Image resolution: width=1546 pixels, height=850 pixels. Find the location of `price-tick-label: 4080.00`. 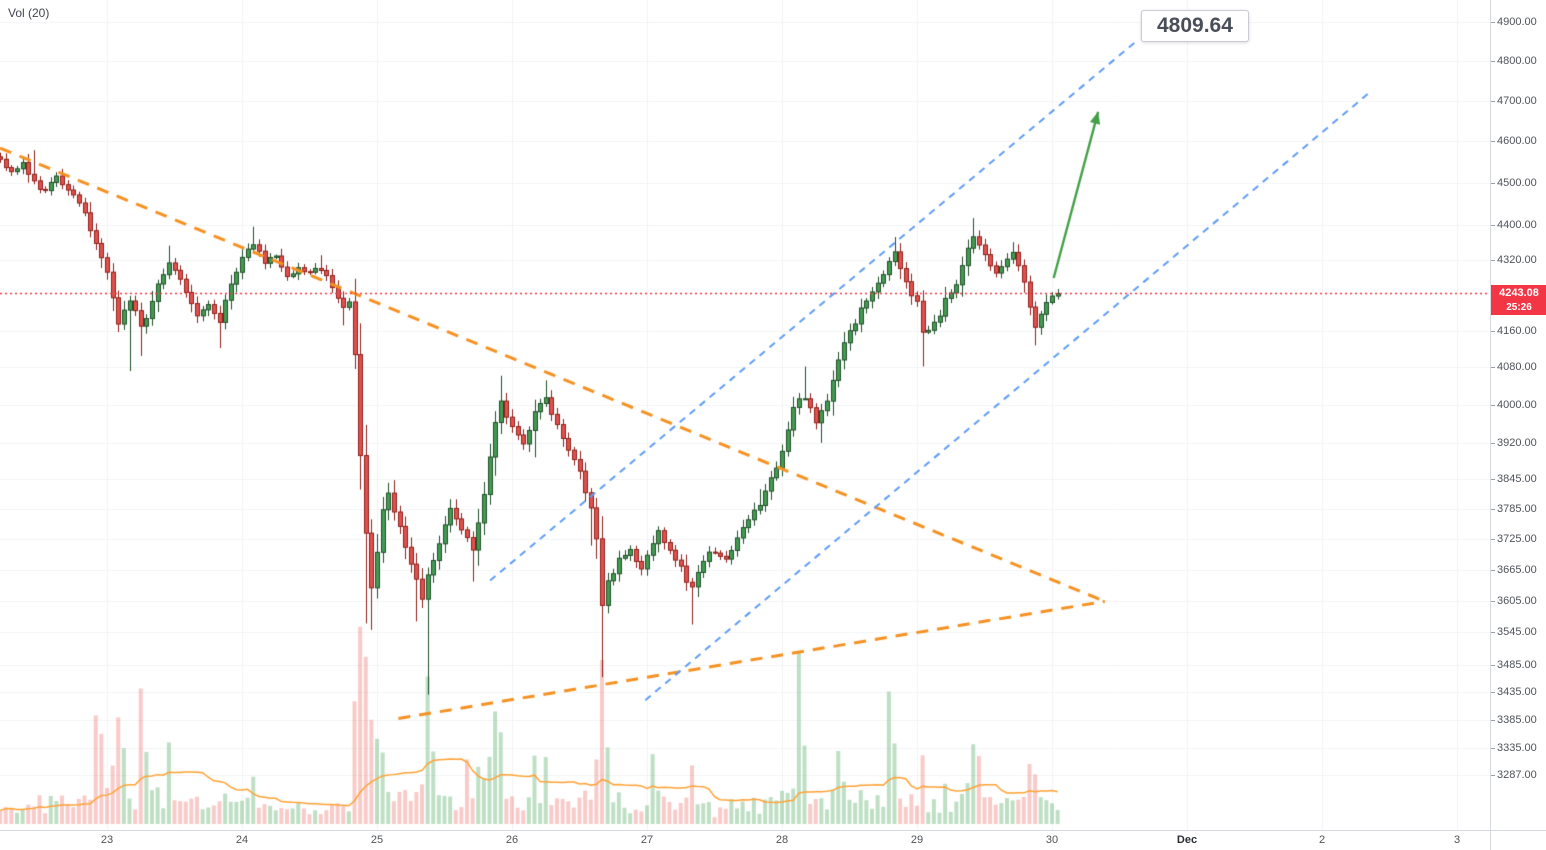

price-tick-label: 4080.00 is located at coordinates (1517, 367).